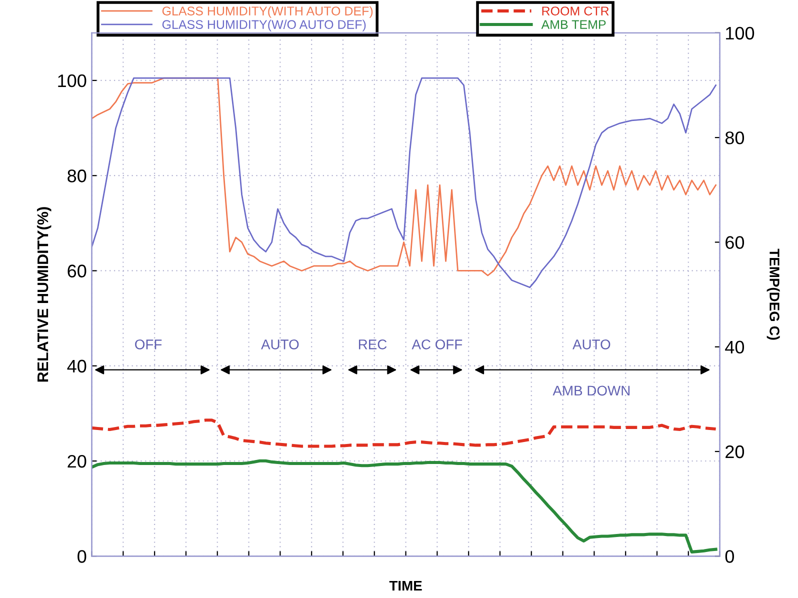 The image size is (798, 598). I want to click on y-tick-label: 20, so click(77, 461).